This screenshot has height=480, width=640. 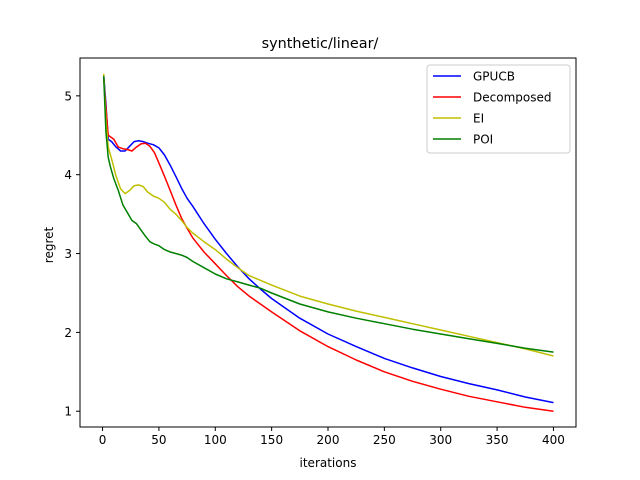 I want to click on y-axis-label: regret, so click(x=49, y=244).